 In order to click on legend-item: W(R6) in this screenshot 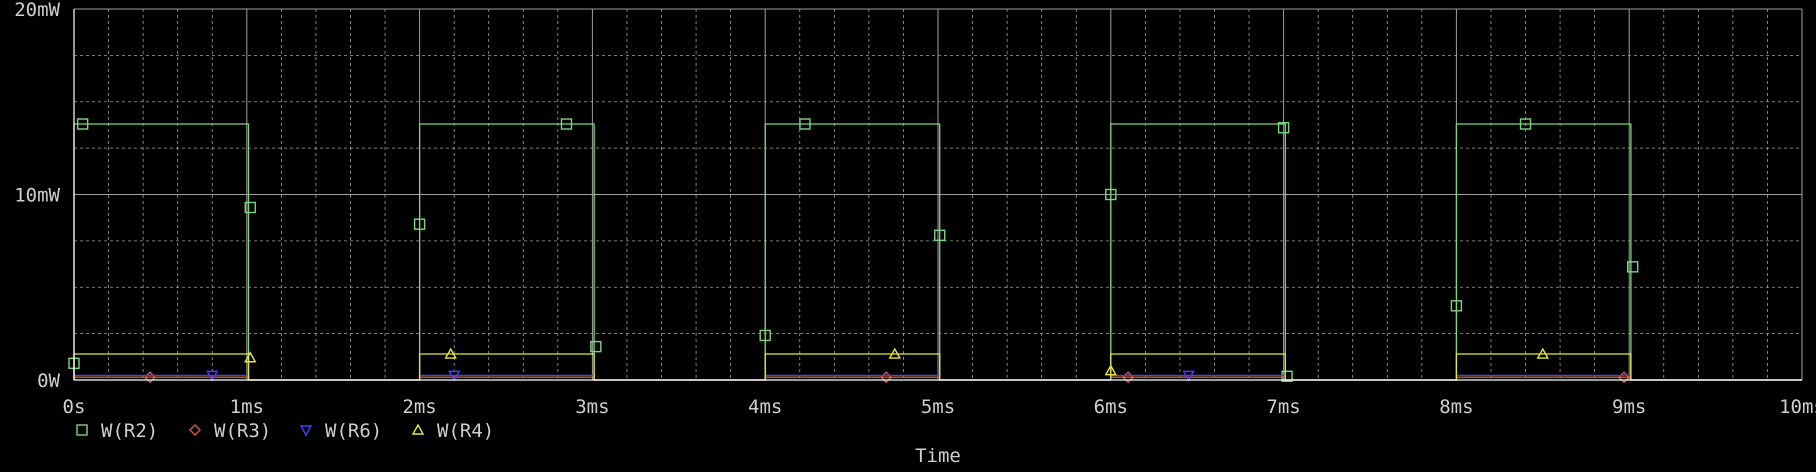, I will do `click(340, 431)`.